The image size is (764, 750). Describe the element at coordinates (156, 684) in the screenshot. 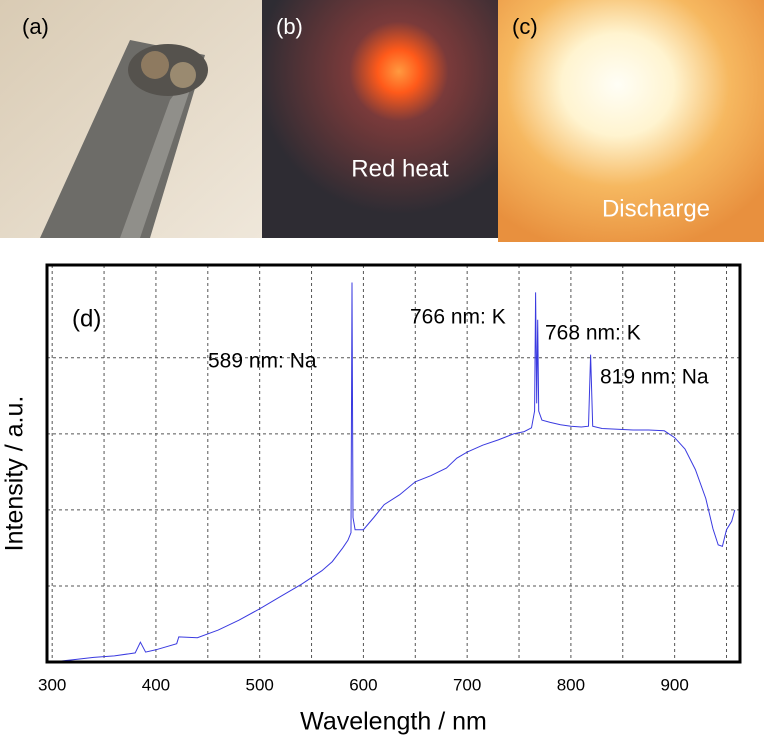

I see `x-tick-label: 400` at that location.